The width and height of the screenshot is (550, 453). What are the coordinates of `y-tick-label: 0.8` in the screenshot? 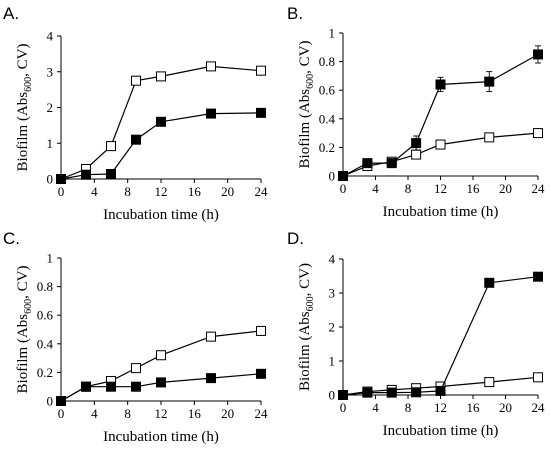 It's located at (327, 61).